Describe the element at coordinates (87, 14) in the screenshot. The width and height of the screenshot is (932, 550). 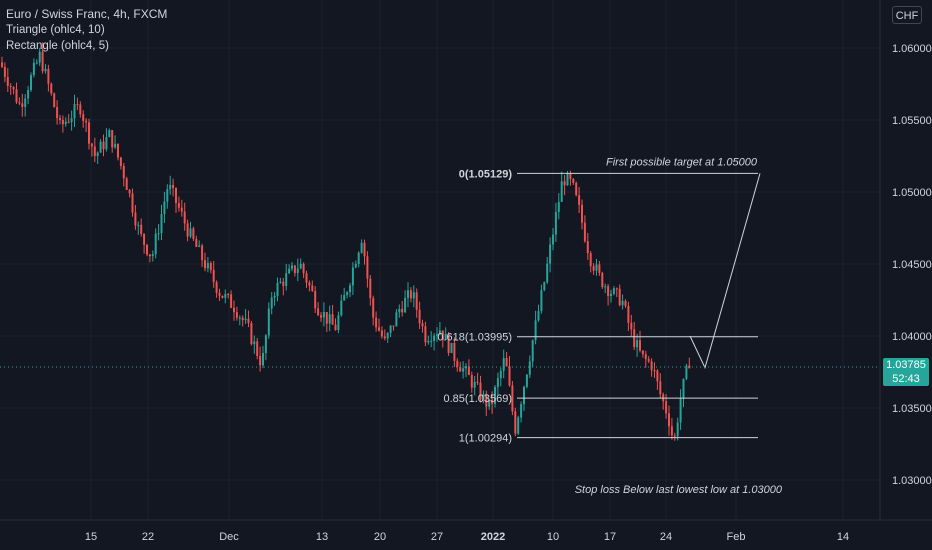
I see `symbol-title: Euro / Swiss Franc, 4h, FXCM` at that location.